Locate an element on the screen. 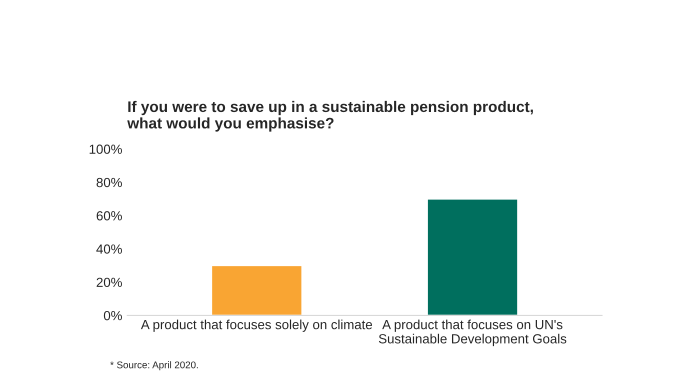  chart-title: If you were to save up in a sustainable pension product, what would you emphasise? is located at coordinates (330, 116).